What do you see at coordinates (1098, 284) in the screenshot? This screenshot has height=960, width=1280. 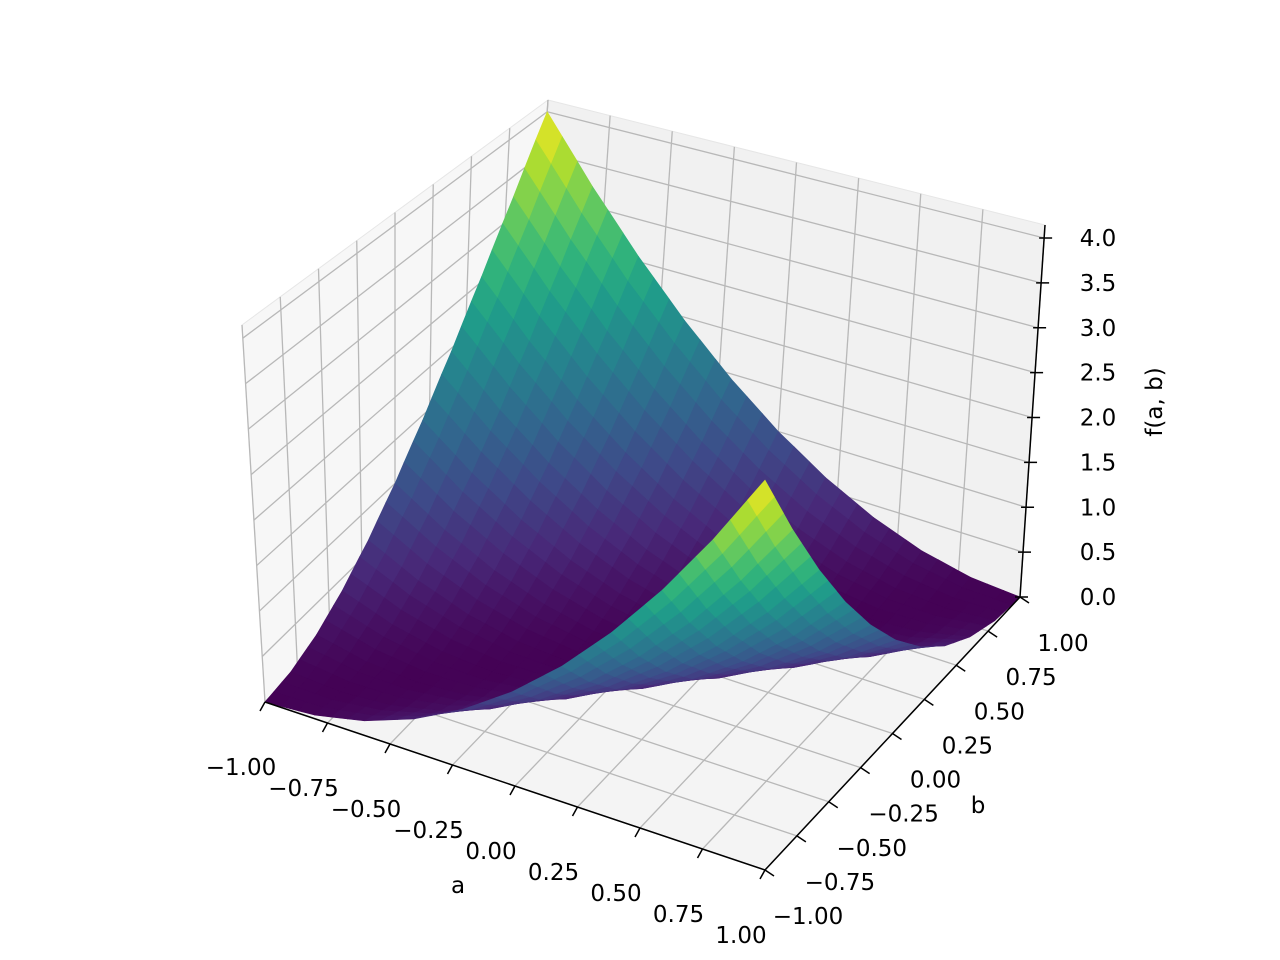 I see `z-tick-label: 3.5` at bounding box center [1098, 284].